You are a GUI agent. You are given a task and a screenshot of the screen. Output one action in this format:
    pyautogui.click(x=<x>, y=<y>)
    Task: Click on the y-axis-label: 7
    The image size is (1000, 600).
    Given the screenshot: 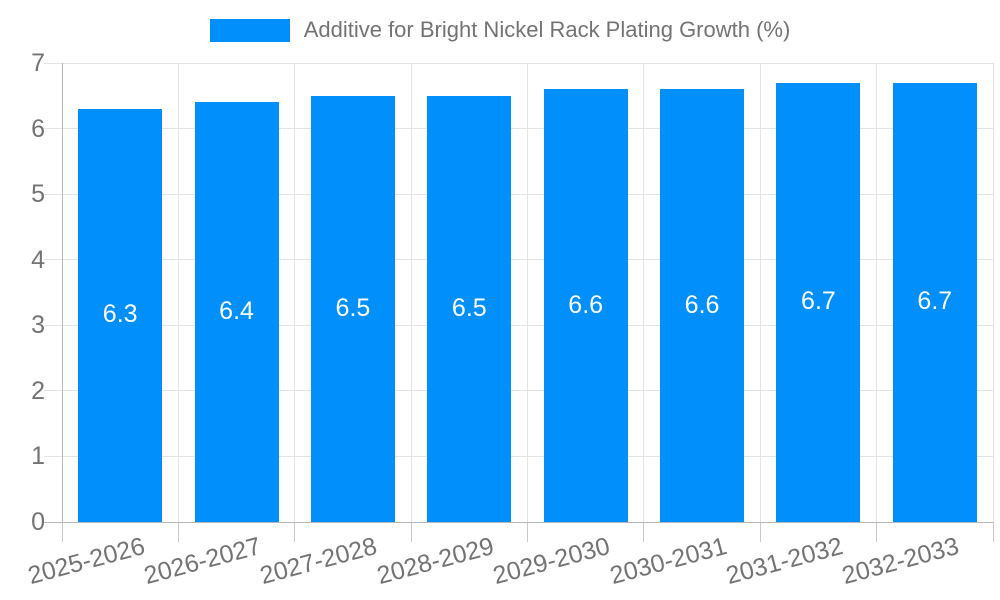 What is the action you would take?
    pyautogui.click(x=38, y=63)
    